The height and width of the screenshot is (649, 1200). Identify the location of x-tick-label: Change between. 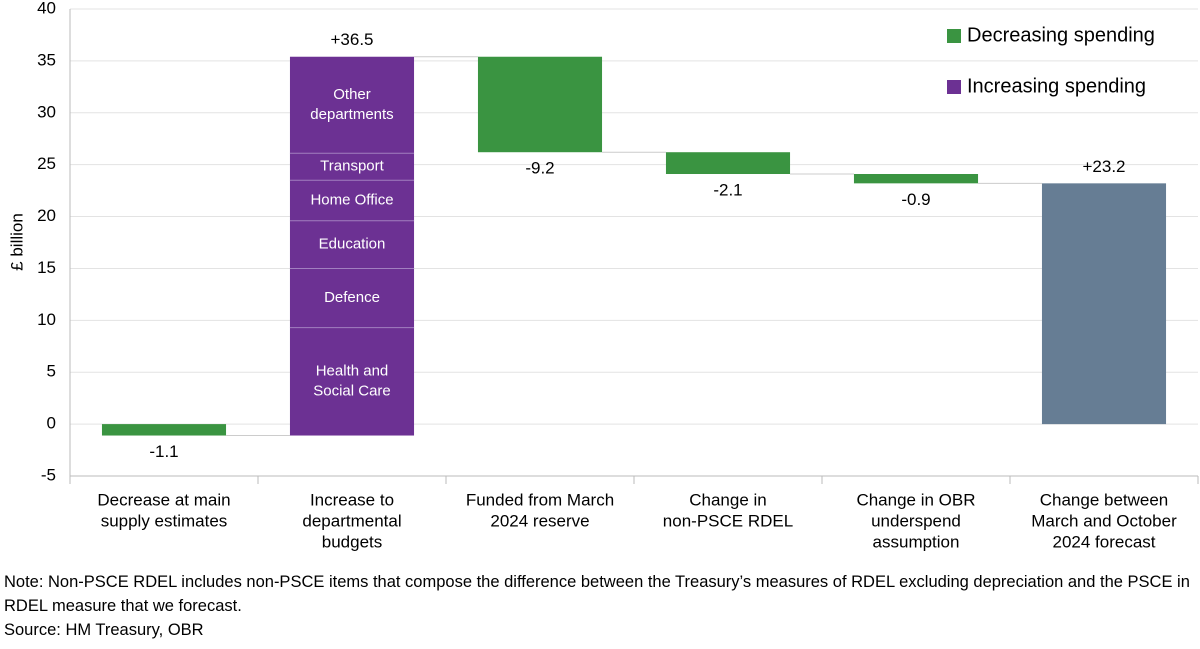
(1104, 499).